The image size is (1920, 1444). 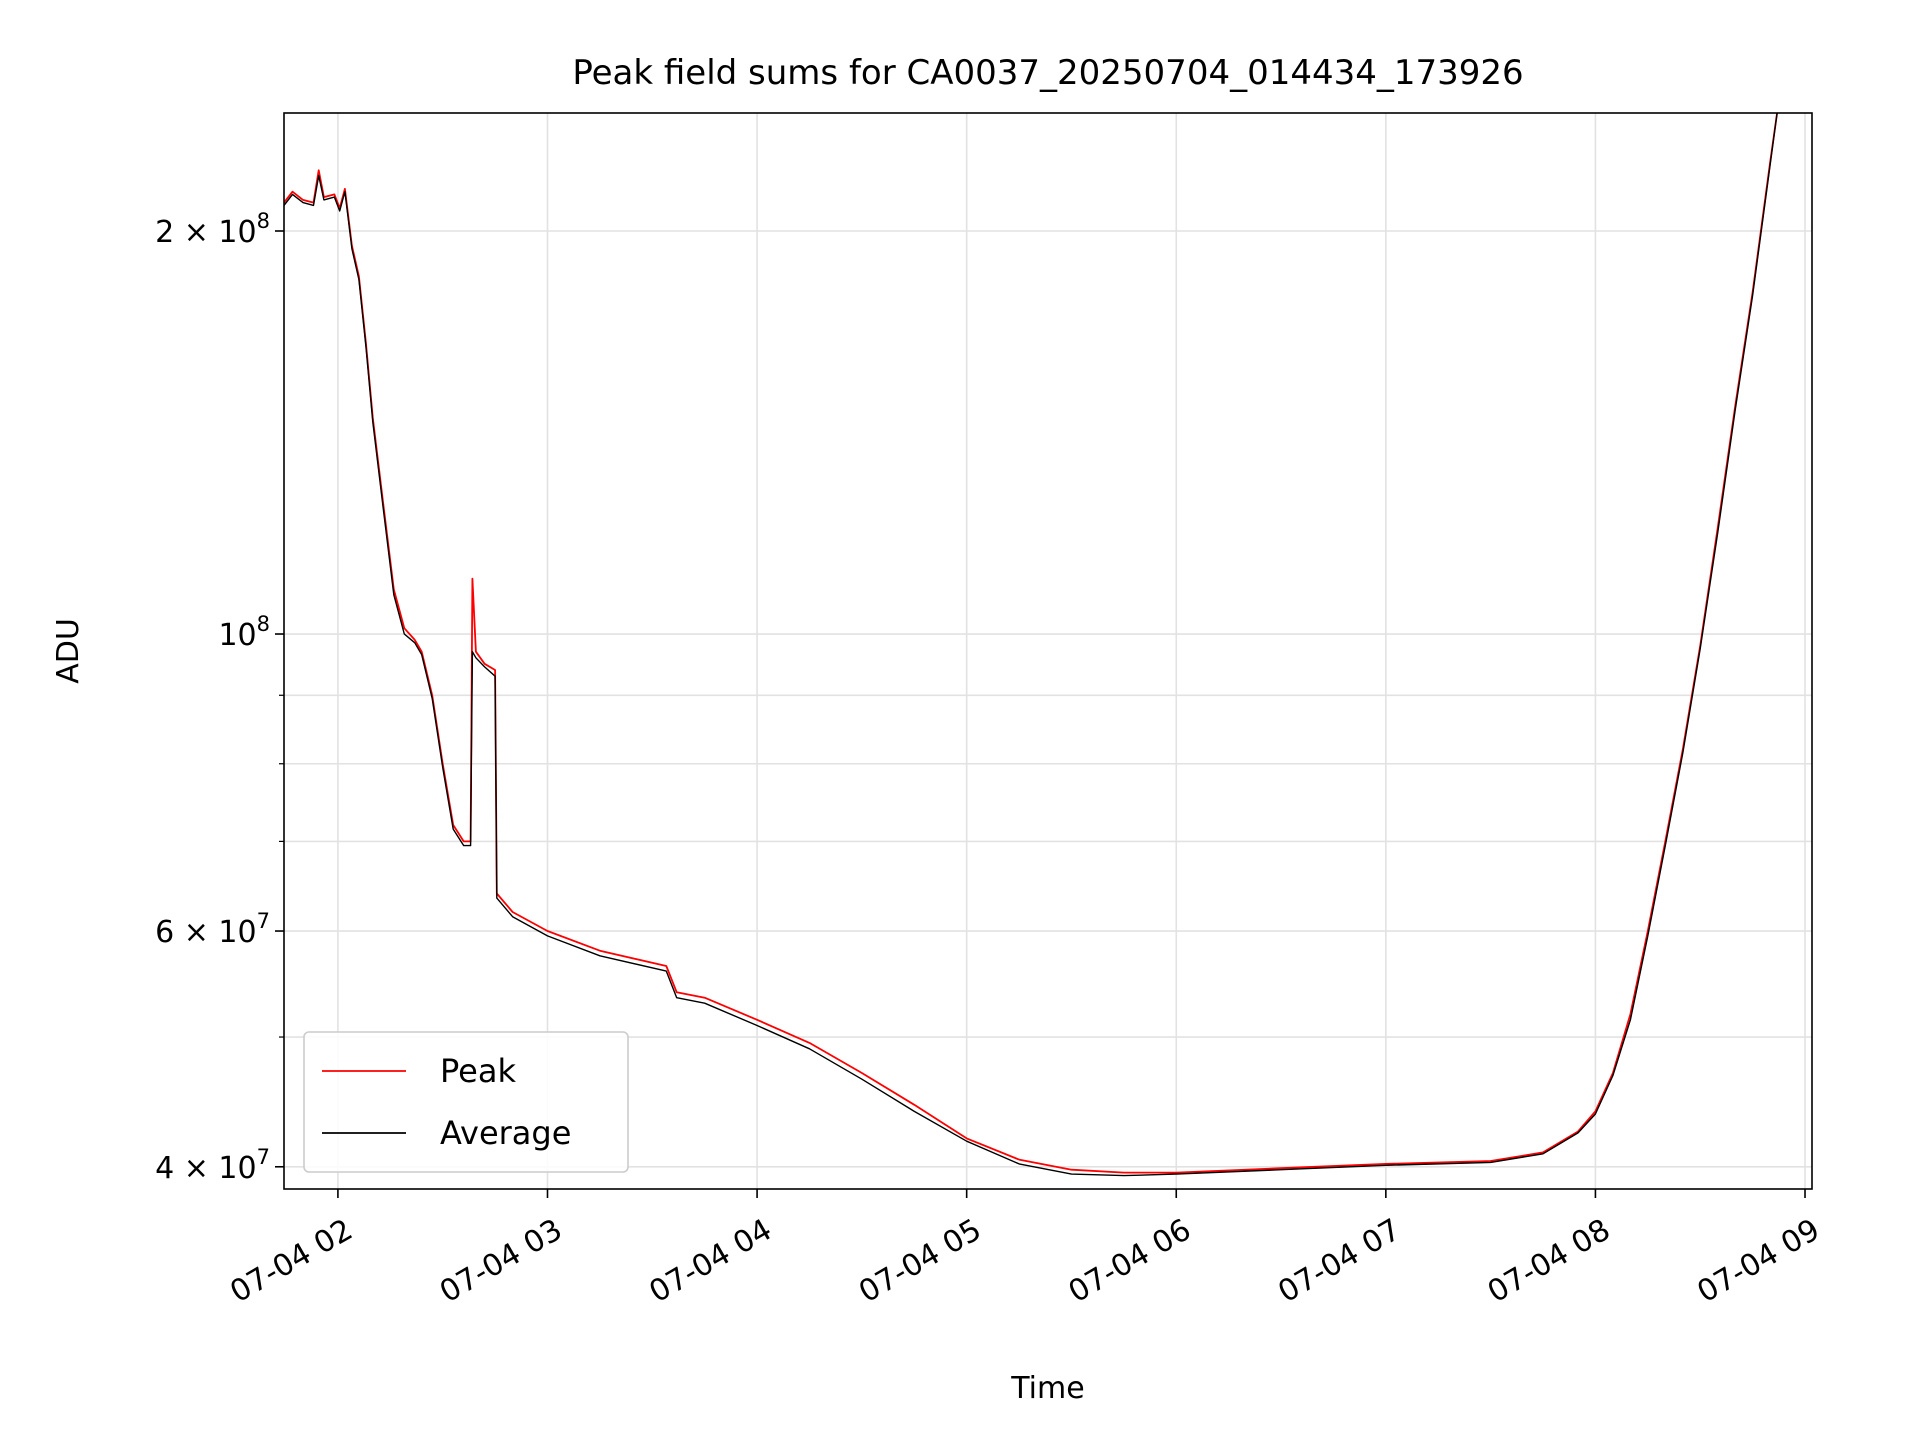 I want to click on legend-box, so click(x=466, y=1102).